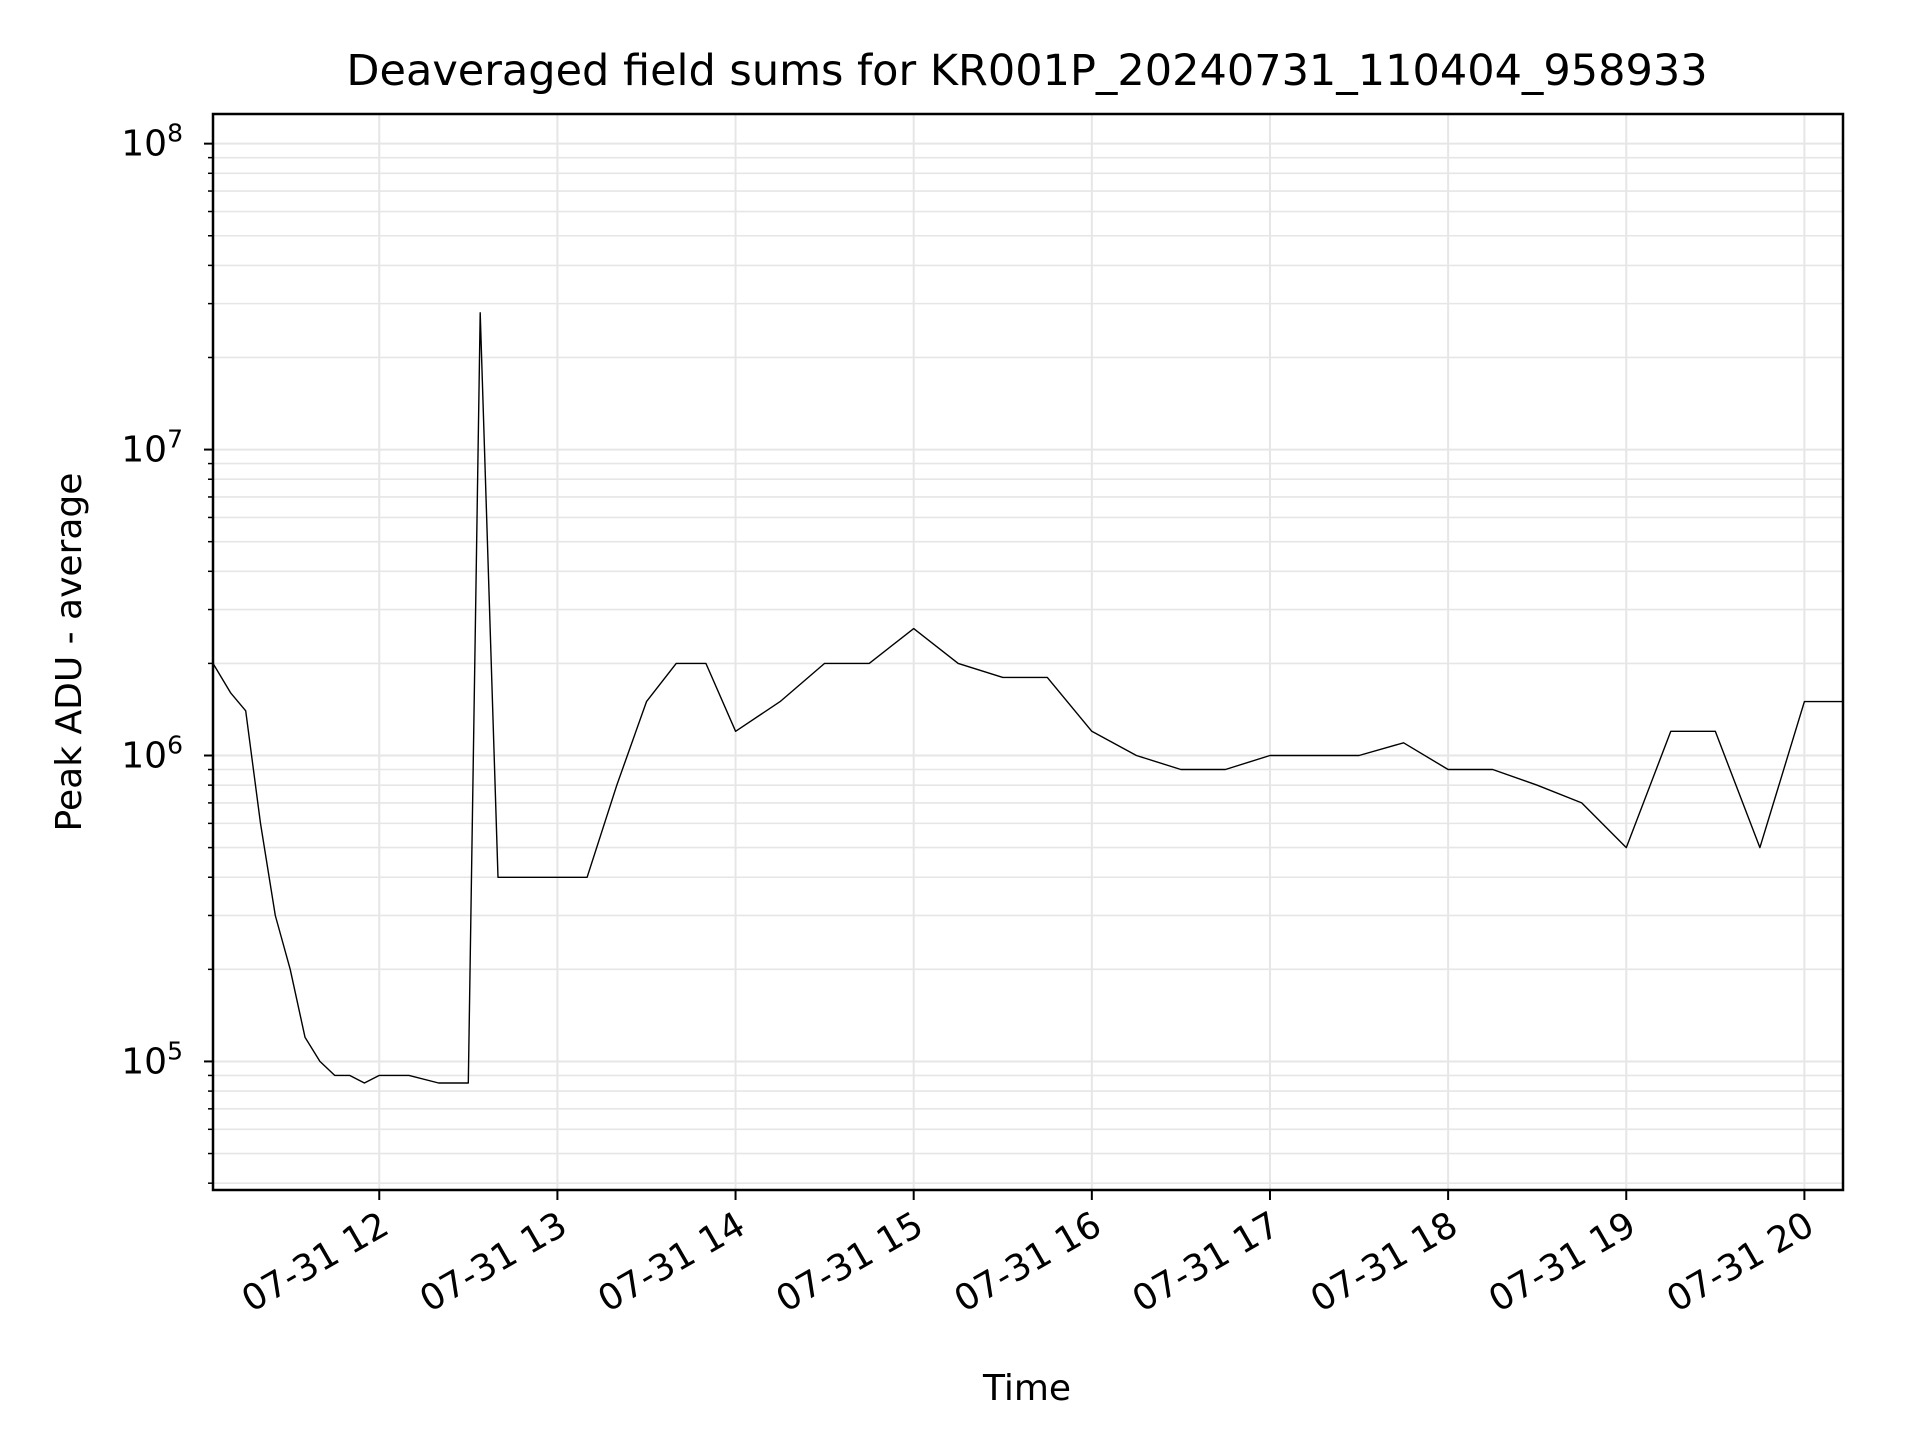 This screenshot has width=1920, height=1440. What do you see at coordinates (152, 754) in the screenshot?
I see `y-tick-label: 106` at bounding box center [152, 754].